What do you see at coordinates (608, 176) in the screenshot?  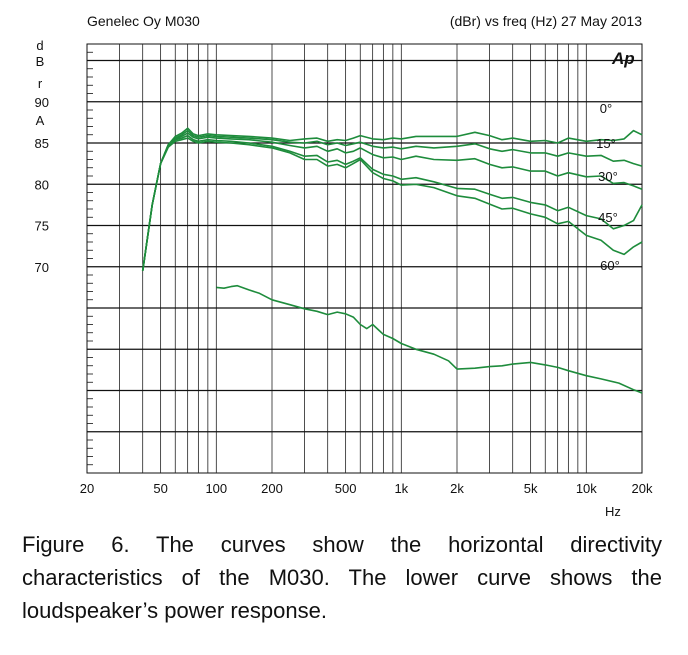 I see `series-label: 30°` at bounding box center [608, 176].